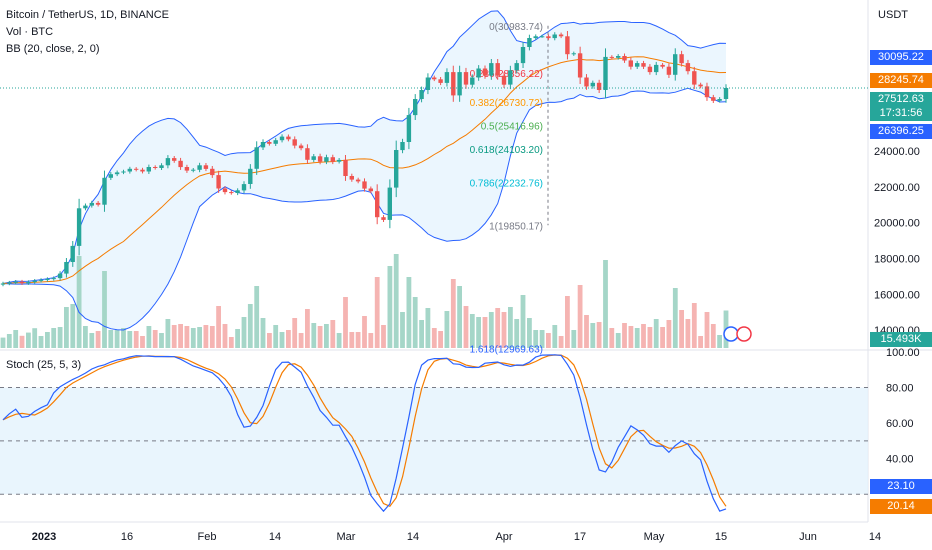 Image resolution: width=932 pixels, height=550 pixels. I want to click on price-tick-label: 22000.00, so click(897, 188).